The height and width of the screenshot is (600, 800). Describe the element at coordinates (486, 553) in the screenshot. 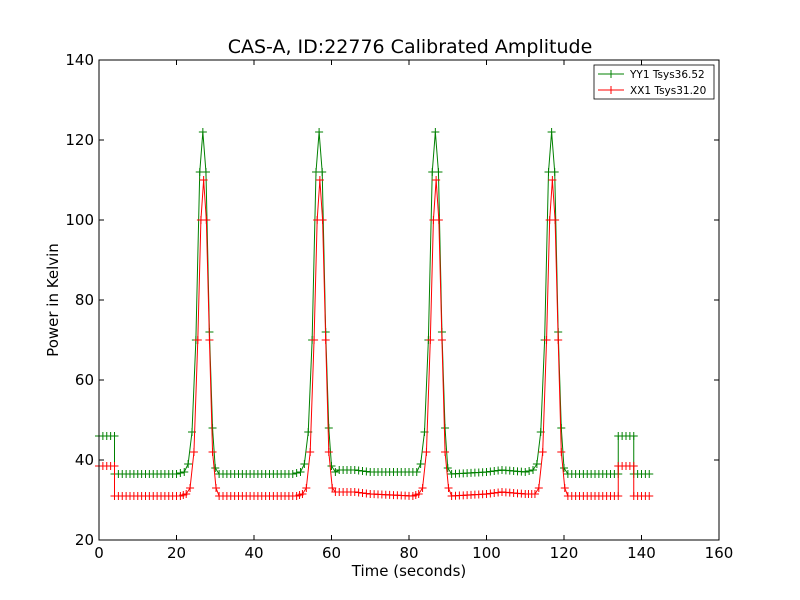

I see `x-tick-label: 100` at that location.